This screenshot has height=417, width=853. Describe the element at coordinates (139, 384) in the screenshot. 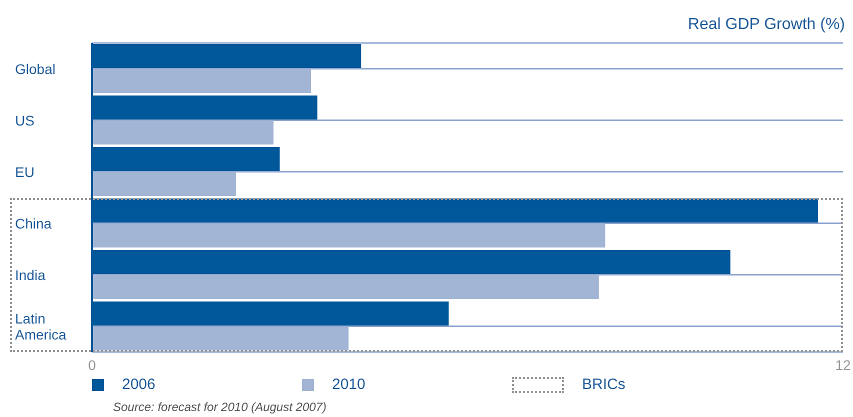

I see `legend-label: 2006` at that location.